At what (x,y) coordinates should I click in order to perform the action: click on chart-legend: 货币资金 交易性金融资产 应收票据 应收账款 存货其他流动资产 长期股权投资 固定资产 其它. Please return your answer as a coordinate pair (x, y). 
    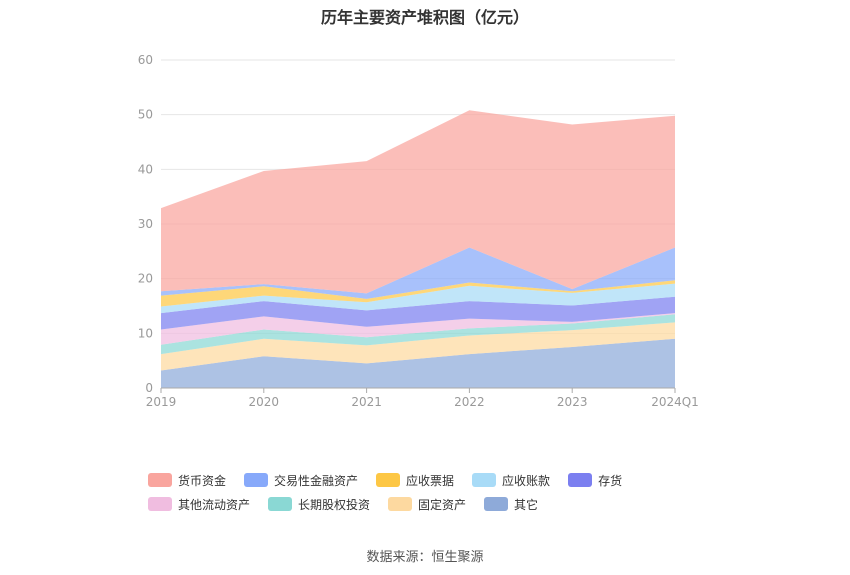
    Looking at the image, I should click on (438, 496).